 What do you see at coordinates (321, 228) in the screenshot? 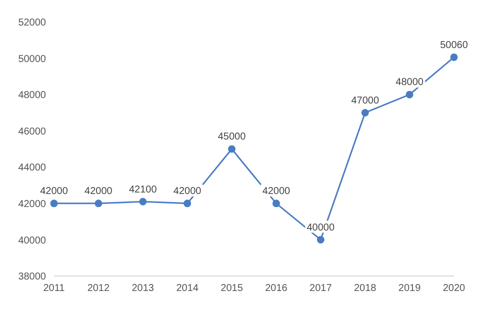
I see `data-label: 40000` at bounding box center [321, 228].